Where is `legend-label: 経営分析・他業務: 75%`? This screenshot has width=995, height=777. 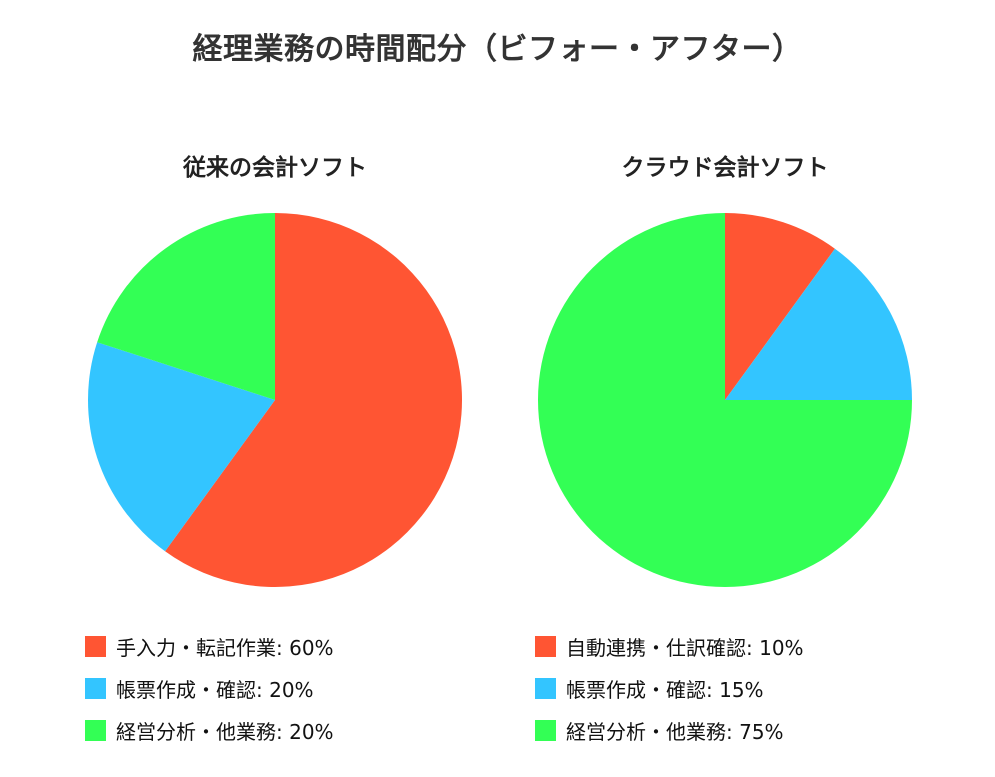 legend-label: 経営分析・他業務: 75% is located at coordinates (675, 731).